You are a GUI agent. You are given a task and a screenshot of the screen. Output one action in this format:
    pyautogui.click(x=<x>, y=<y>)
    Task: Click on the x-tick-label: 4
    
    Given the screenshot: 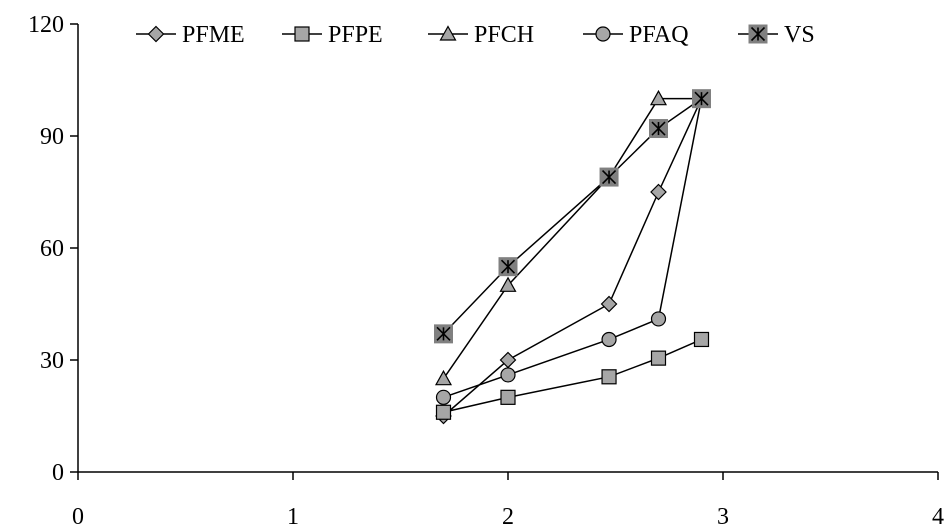 What is the action you would take?
    pyautogui.click(x=938, y=517)
    